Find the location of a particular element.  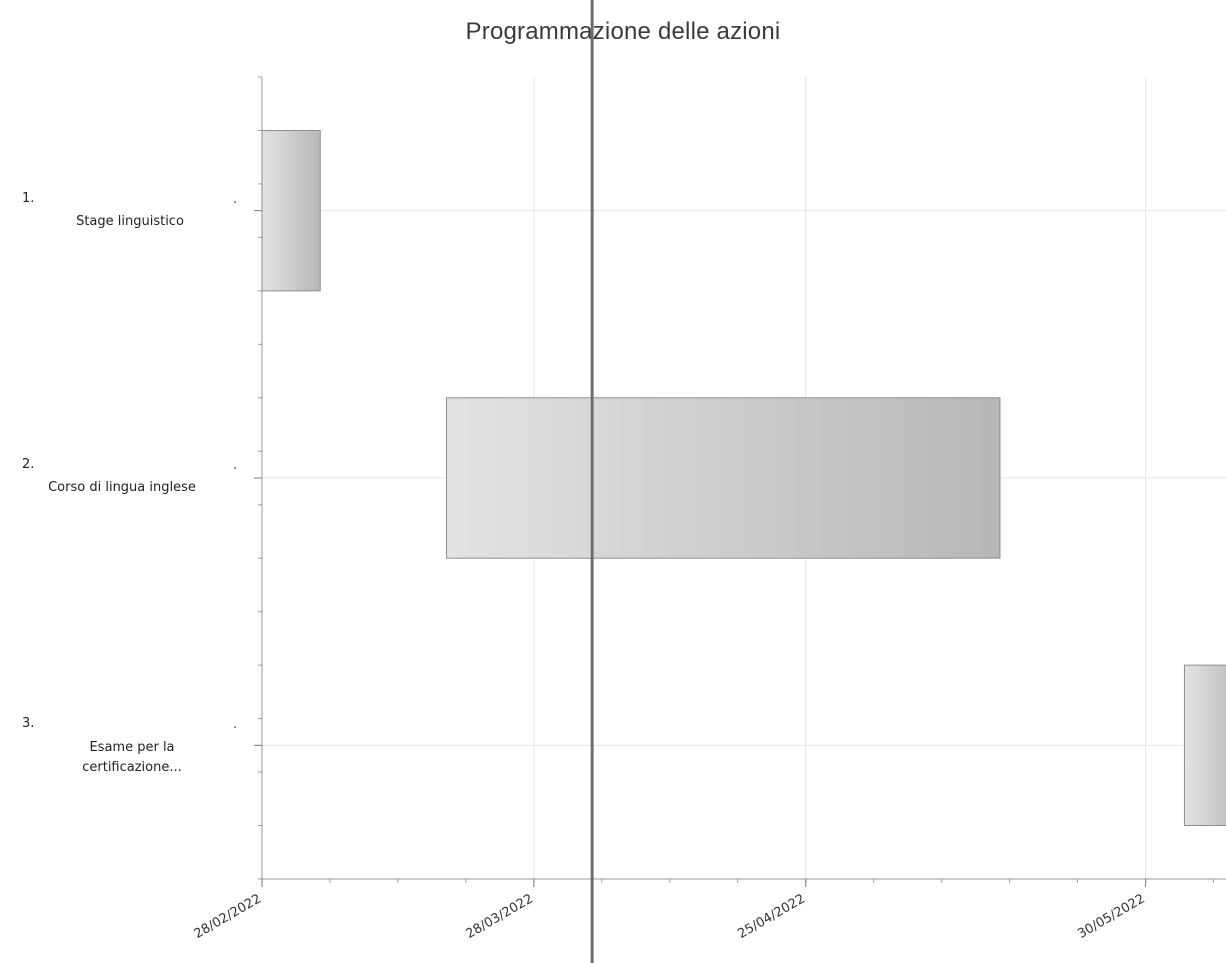

x-tick-label: 28/03/2022 is located at coordinates (499, 916).